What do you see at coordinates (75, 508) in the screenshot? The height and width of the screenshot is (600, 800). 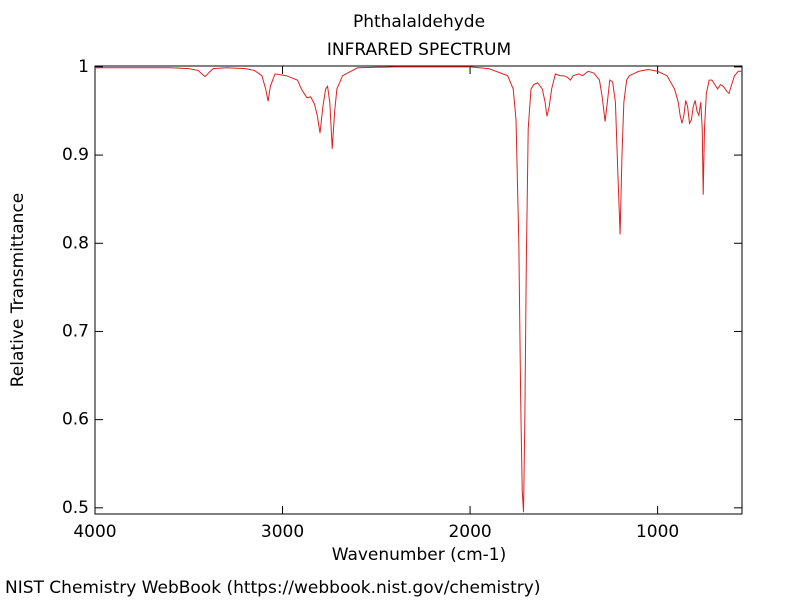 I see `y-tick-label: 0.5` at bounding box center [75, 508].